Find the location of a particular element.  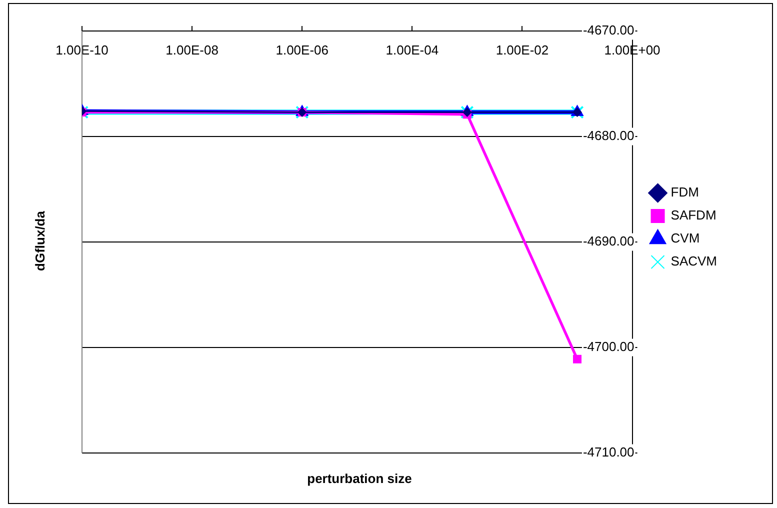

legend-label: SACVM is located at coordinates (694, 261).